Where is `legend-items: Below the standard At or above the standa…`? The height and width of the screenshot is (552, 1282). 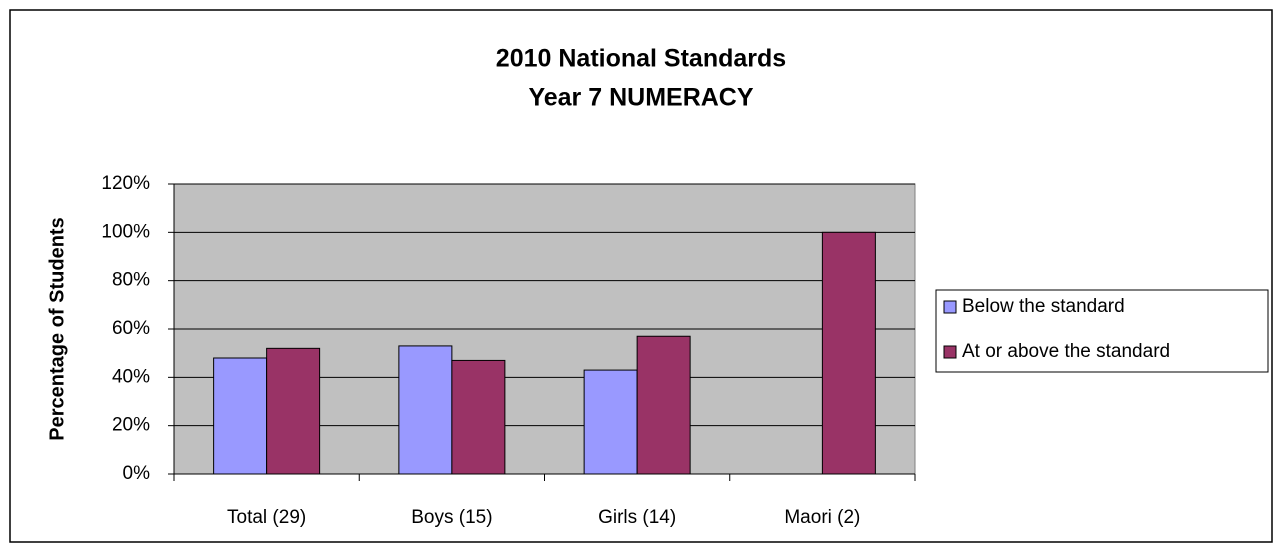
legend-items: Below the standard At or above the standa… is located at coordinates (1056, 329).